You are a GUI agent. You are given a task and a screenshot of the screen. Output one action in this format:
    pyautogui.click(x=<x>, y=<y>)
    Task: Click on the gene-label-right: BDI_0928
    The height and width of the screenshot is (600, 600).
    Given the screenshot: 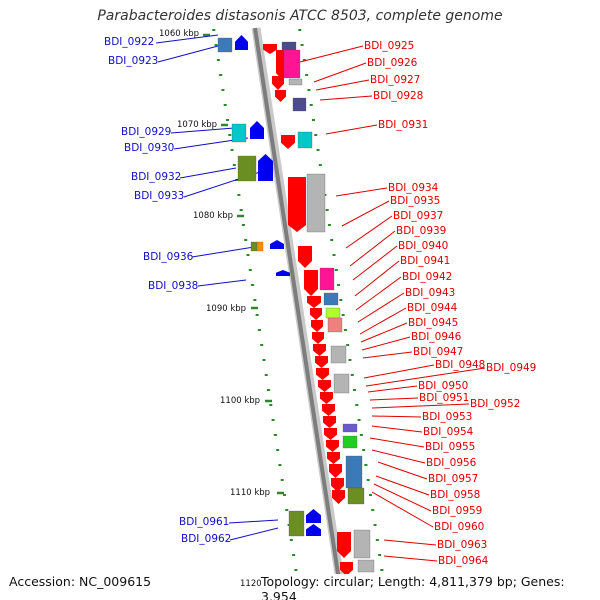 What is the action you would take?
    pyautogui.click(x=398, y=96)
    